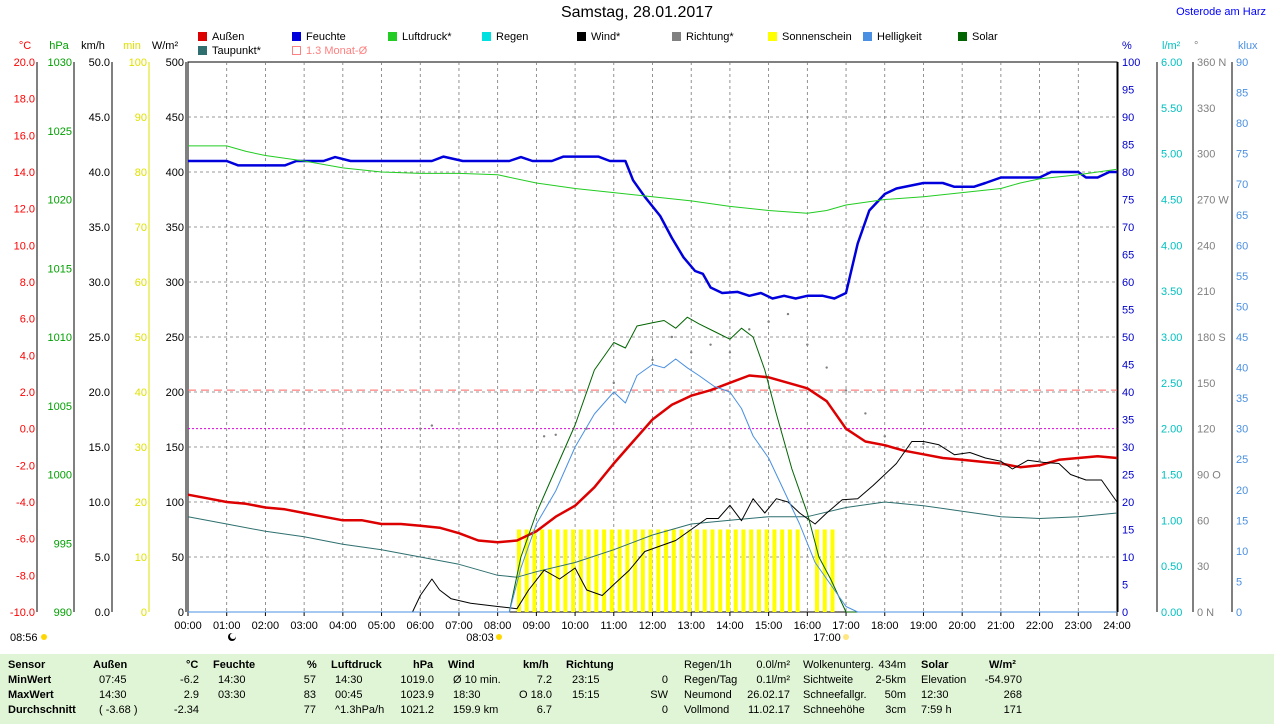  Describe the element at coordinates (935, 665) in the screenshot. I see `stats-header-solar: Solar` at that location.